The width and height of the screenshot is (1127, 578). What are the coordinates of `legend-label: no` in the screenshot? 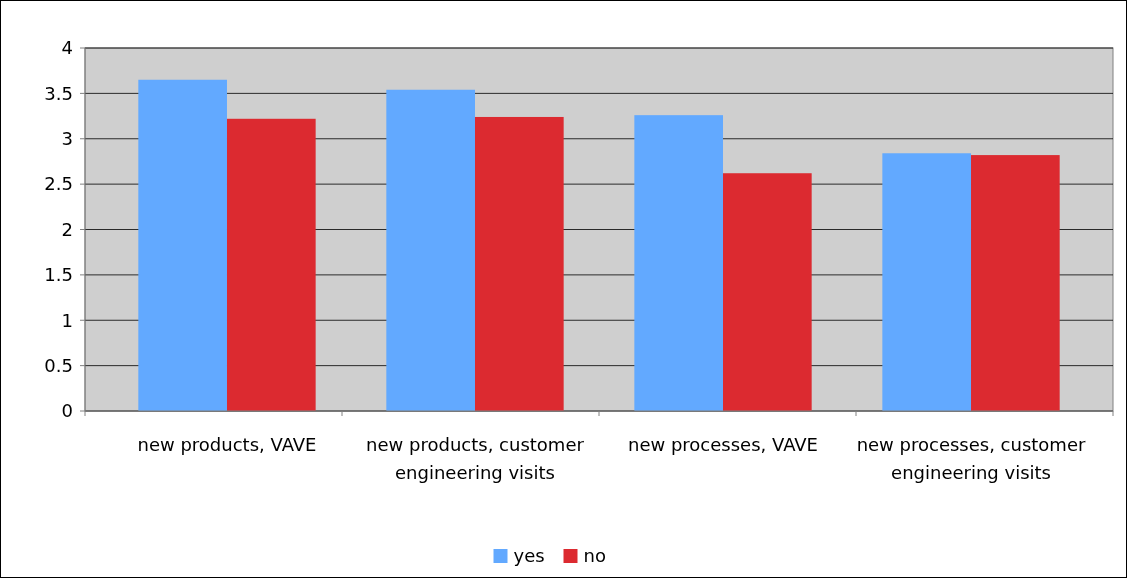 It's located at (594, 556).